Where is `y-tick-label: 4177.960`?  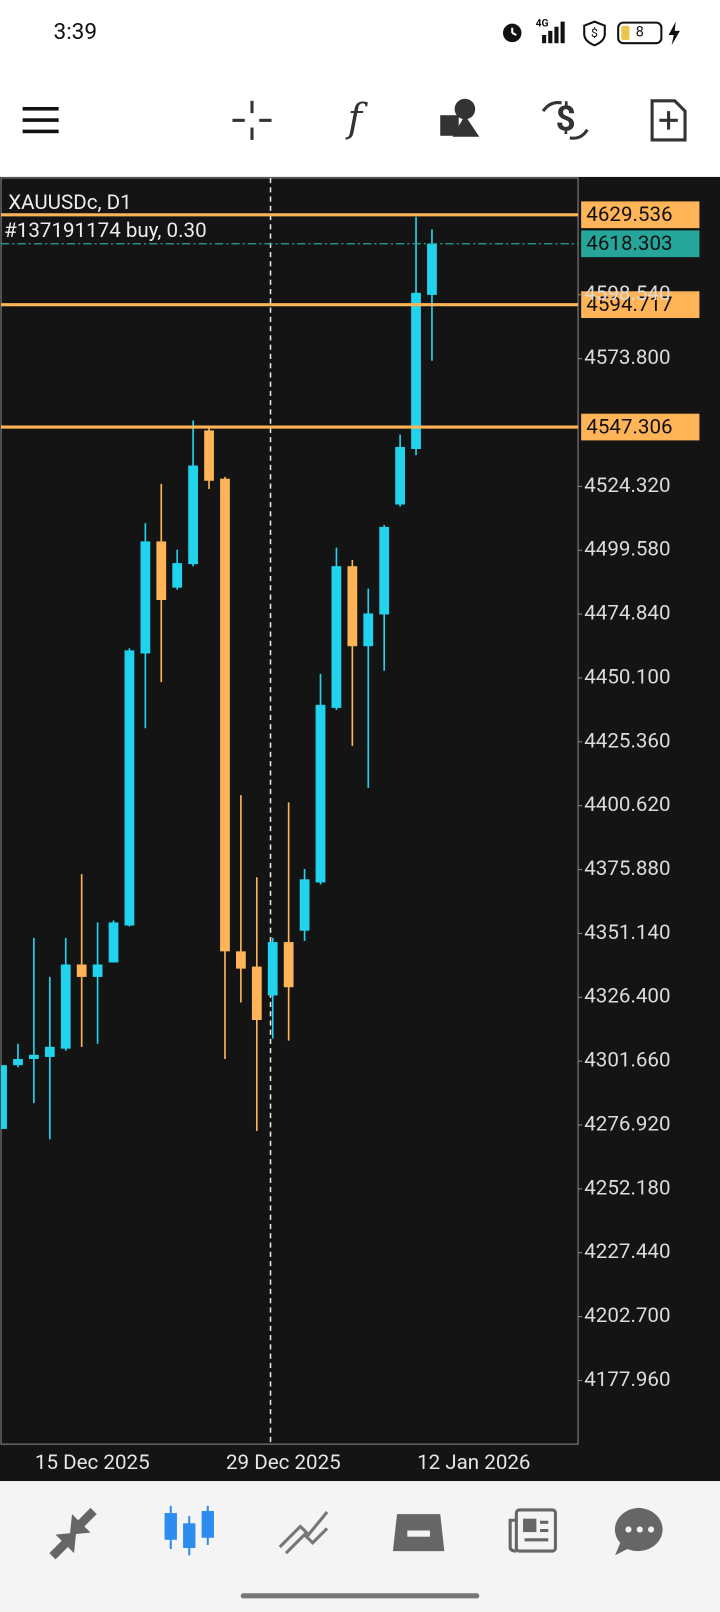
y-tick-label: 4177.960 is located at coordinates (627, 1380).